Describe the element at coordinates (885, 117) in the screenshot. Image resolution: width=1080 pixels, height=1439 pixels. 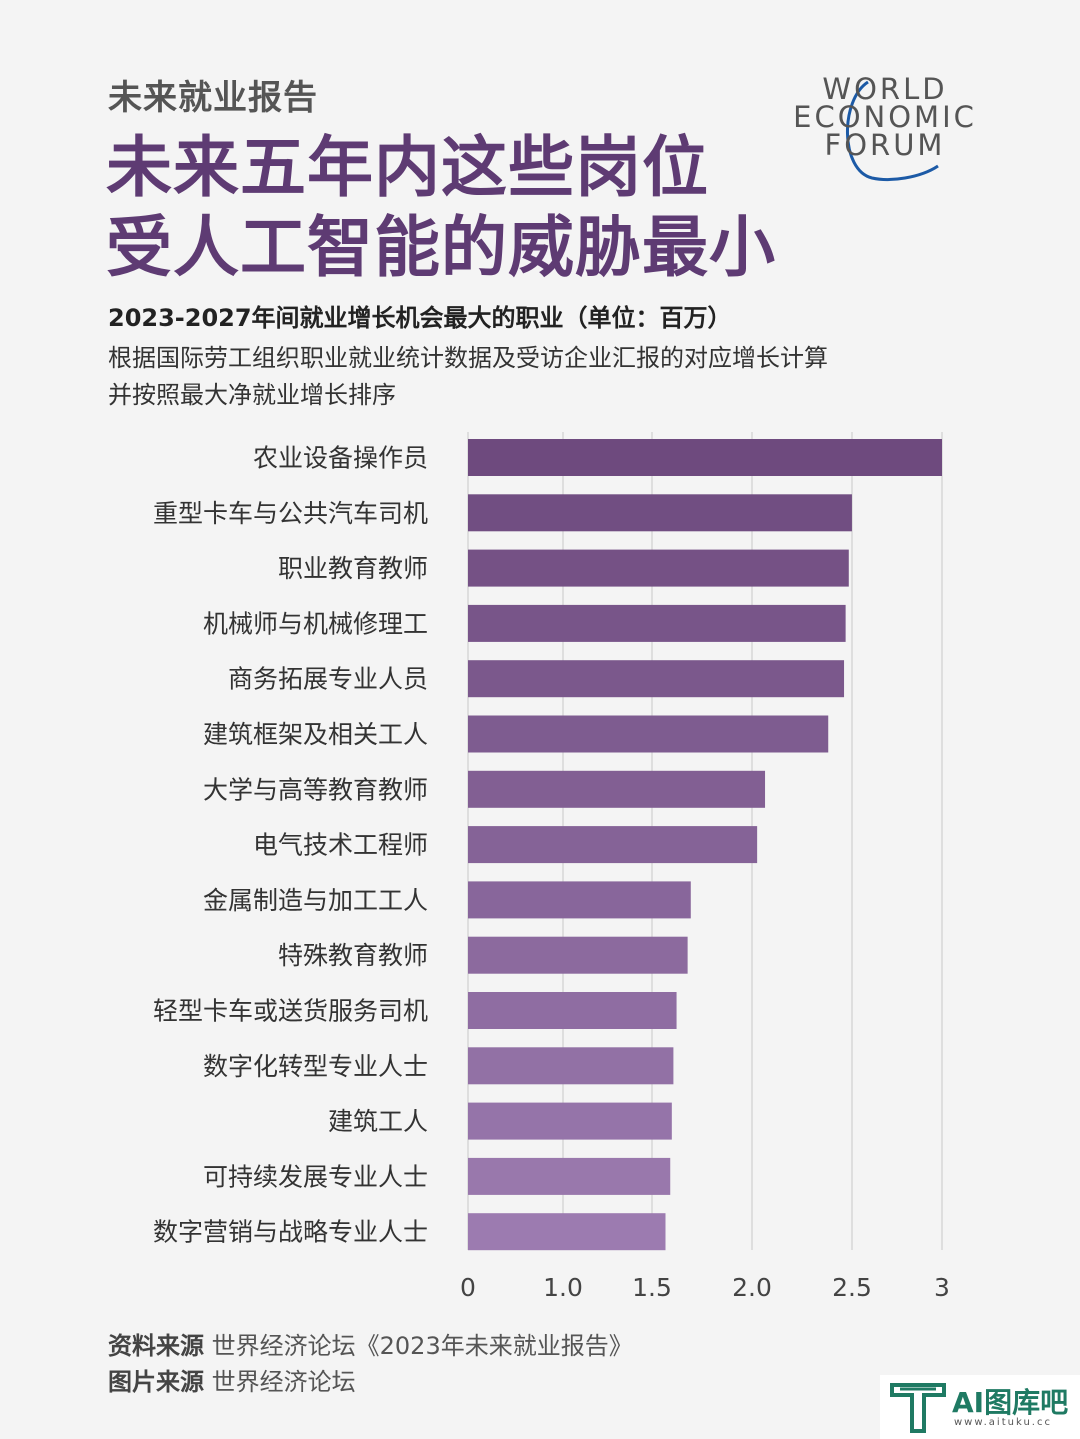
I see `logo-line-2: ECONOMIC` at that location.